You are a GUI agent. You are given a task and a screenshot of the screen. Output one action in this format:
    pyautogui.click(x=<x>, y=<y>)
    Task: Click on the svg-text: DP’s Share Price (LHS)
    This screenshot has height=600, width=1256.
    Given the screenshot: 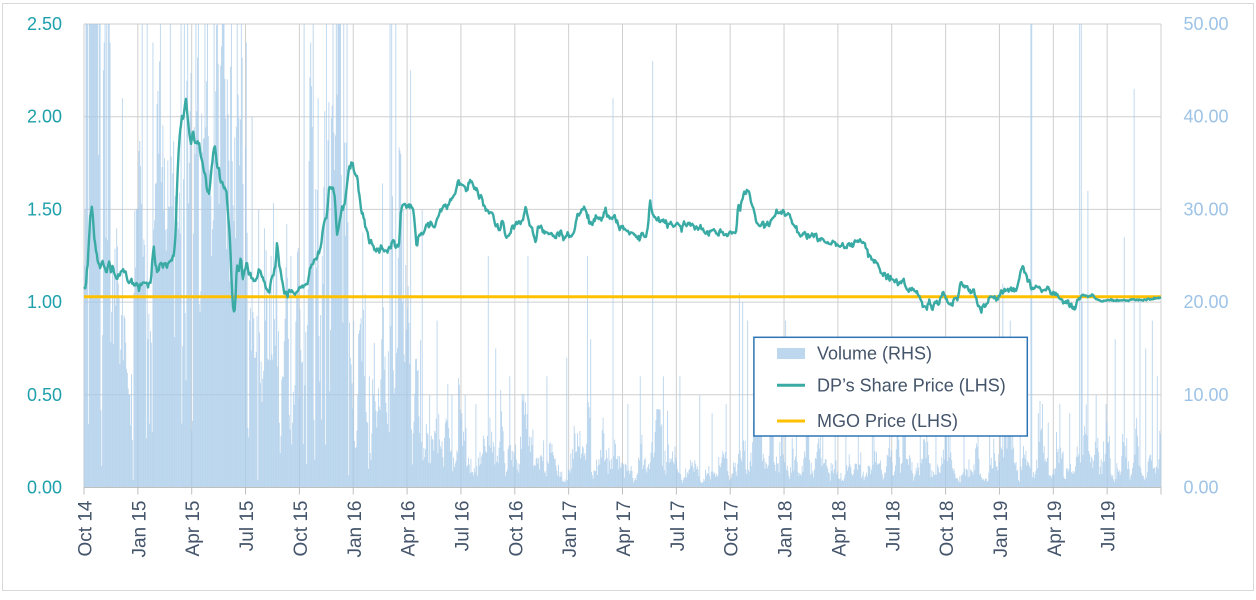 What is the action you would take?
    pyautogui.click(x=911, y=386)
    